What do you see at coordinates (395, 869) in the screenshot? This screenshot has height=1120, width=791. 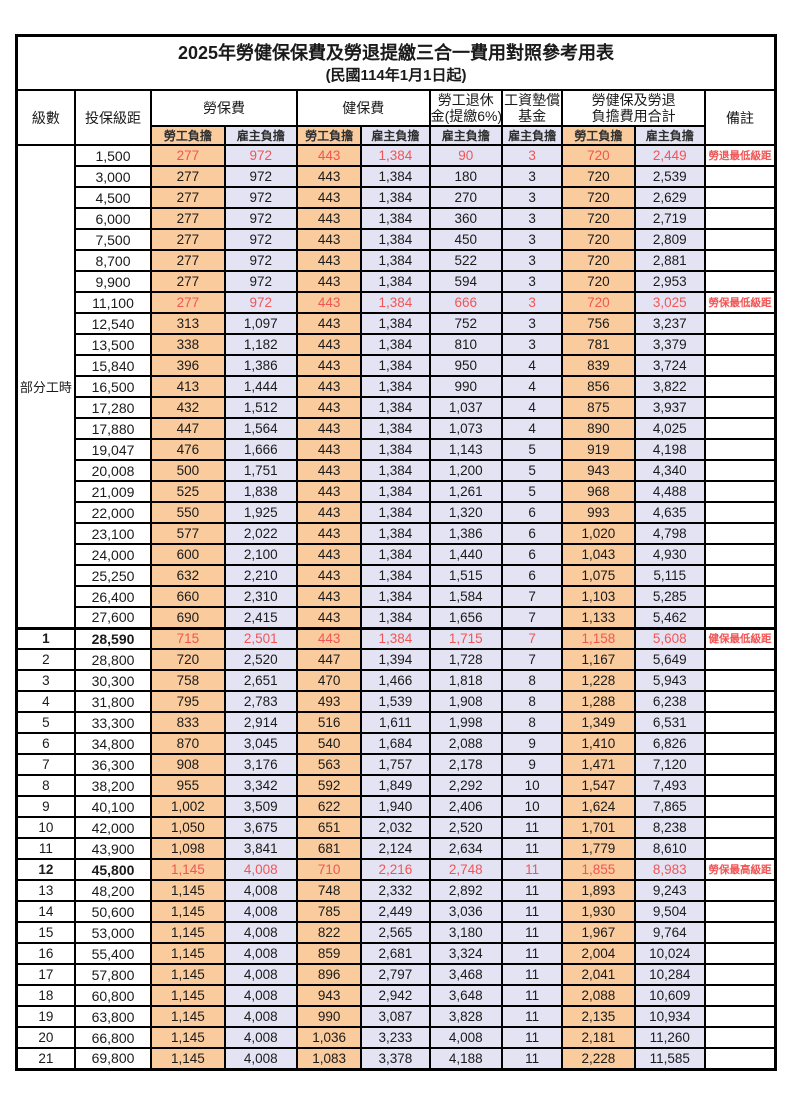 I see `health-fee-employer-cell: 2,216` at bounding box center [395, 869].